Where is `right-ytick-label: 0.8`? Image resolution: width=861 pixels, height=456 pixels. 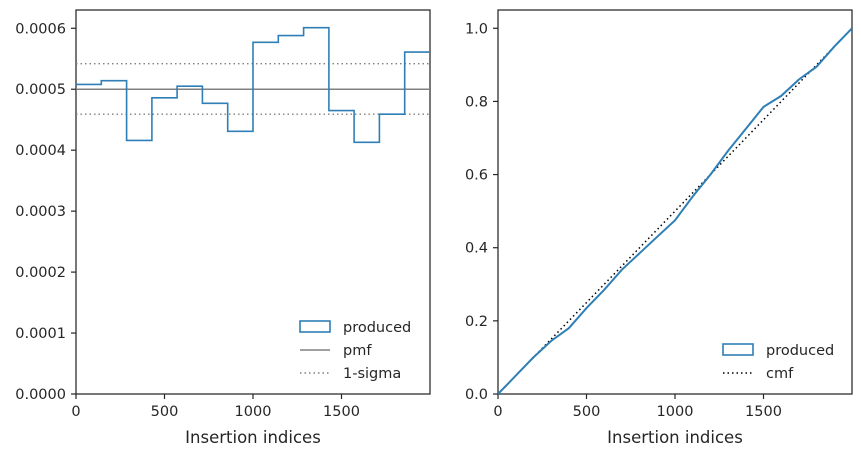
right-ytick-label: 0.8 is located at coordinates (476, 102).